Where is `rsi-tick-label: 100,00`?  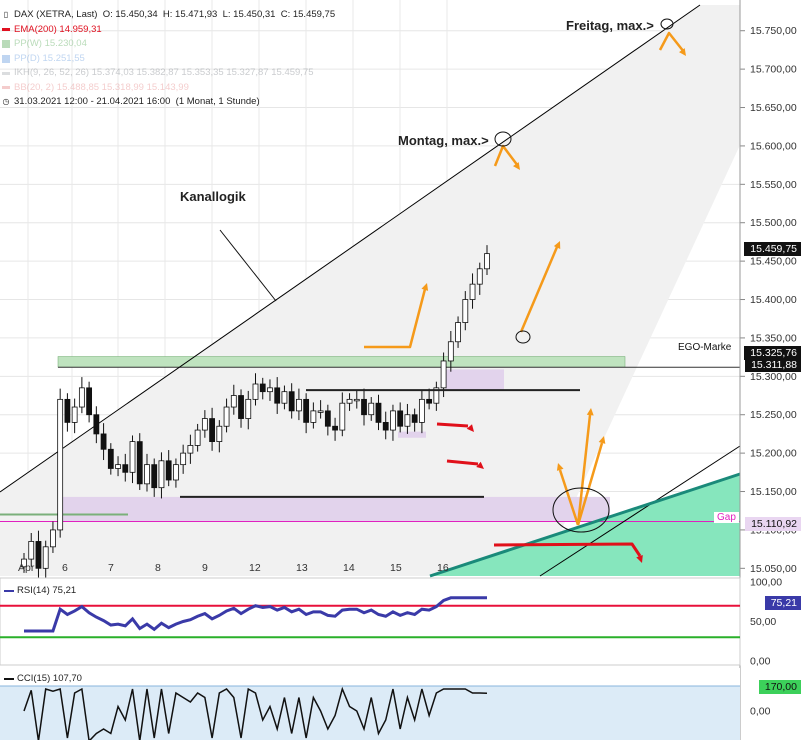 rsi-tick-label: 100,00 is located at coordinates (766, 583).